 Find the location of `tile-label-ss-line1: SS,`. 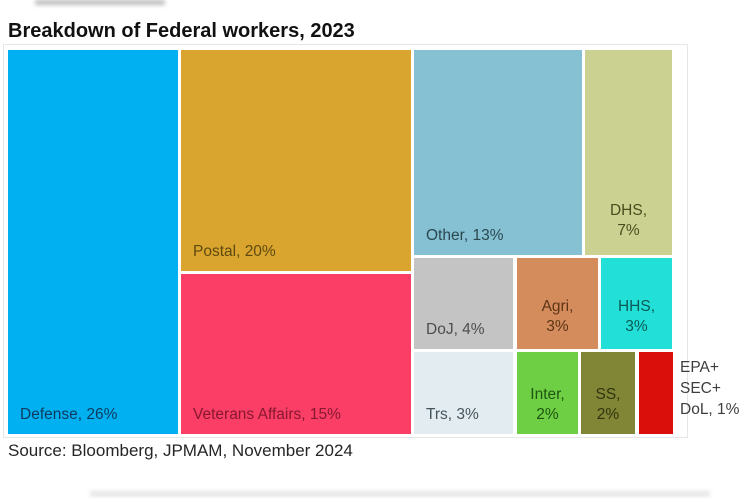

tile-label-ss-line1: SS, is located at coordinates (608, 394).